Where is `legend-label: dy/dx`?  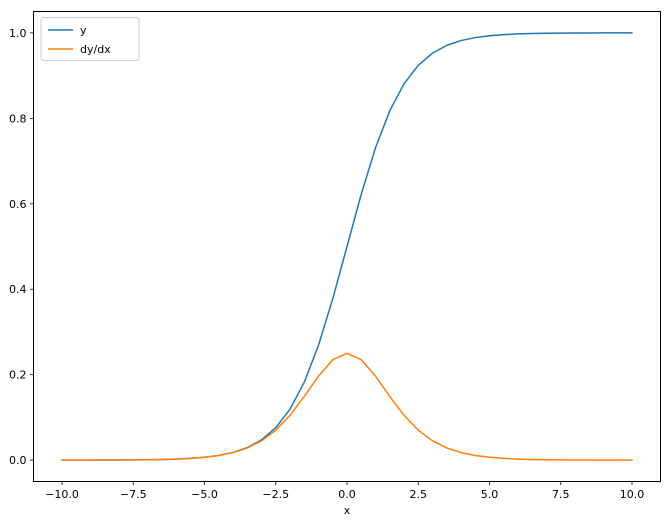
legend-label: dy/dx is located at coordinates (95, 49).